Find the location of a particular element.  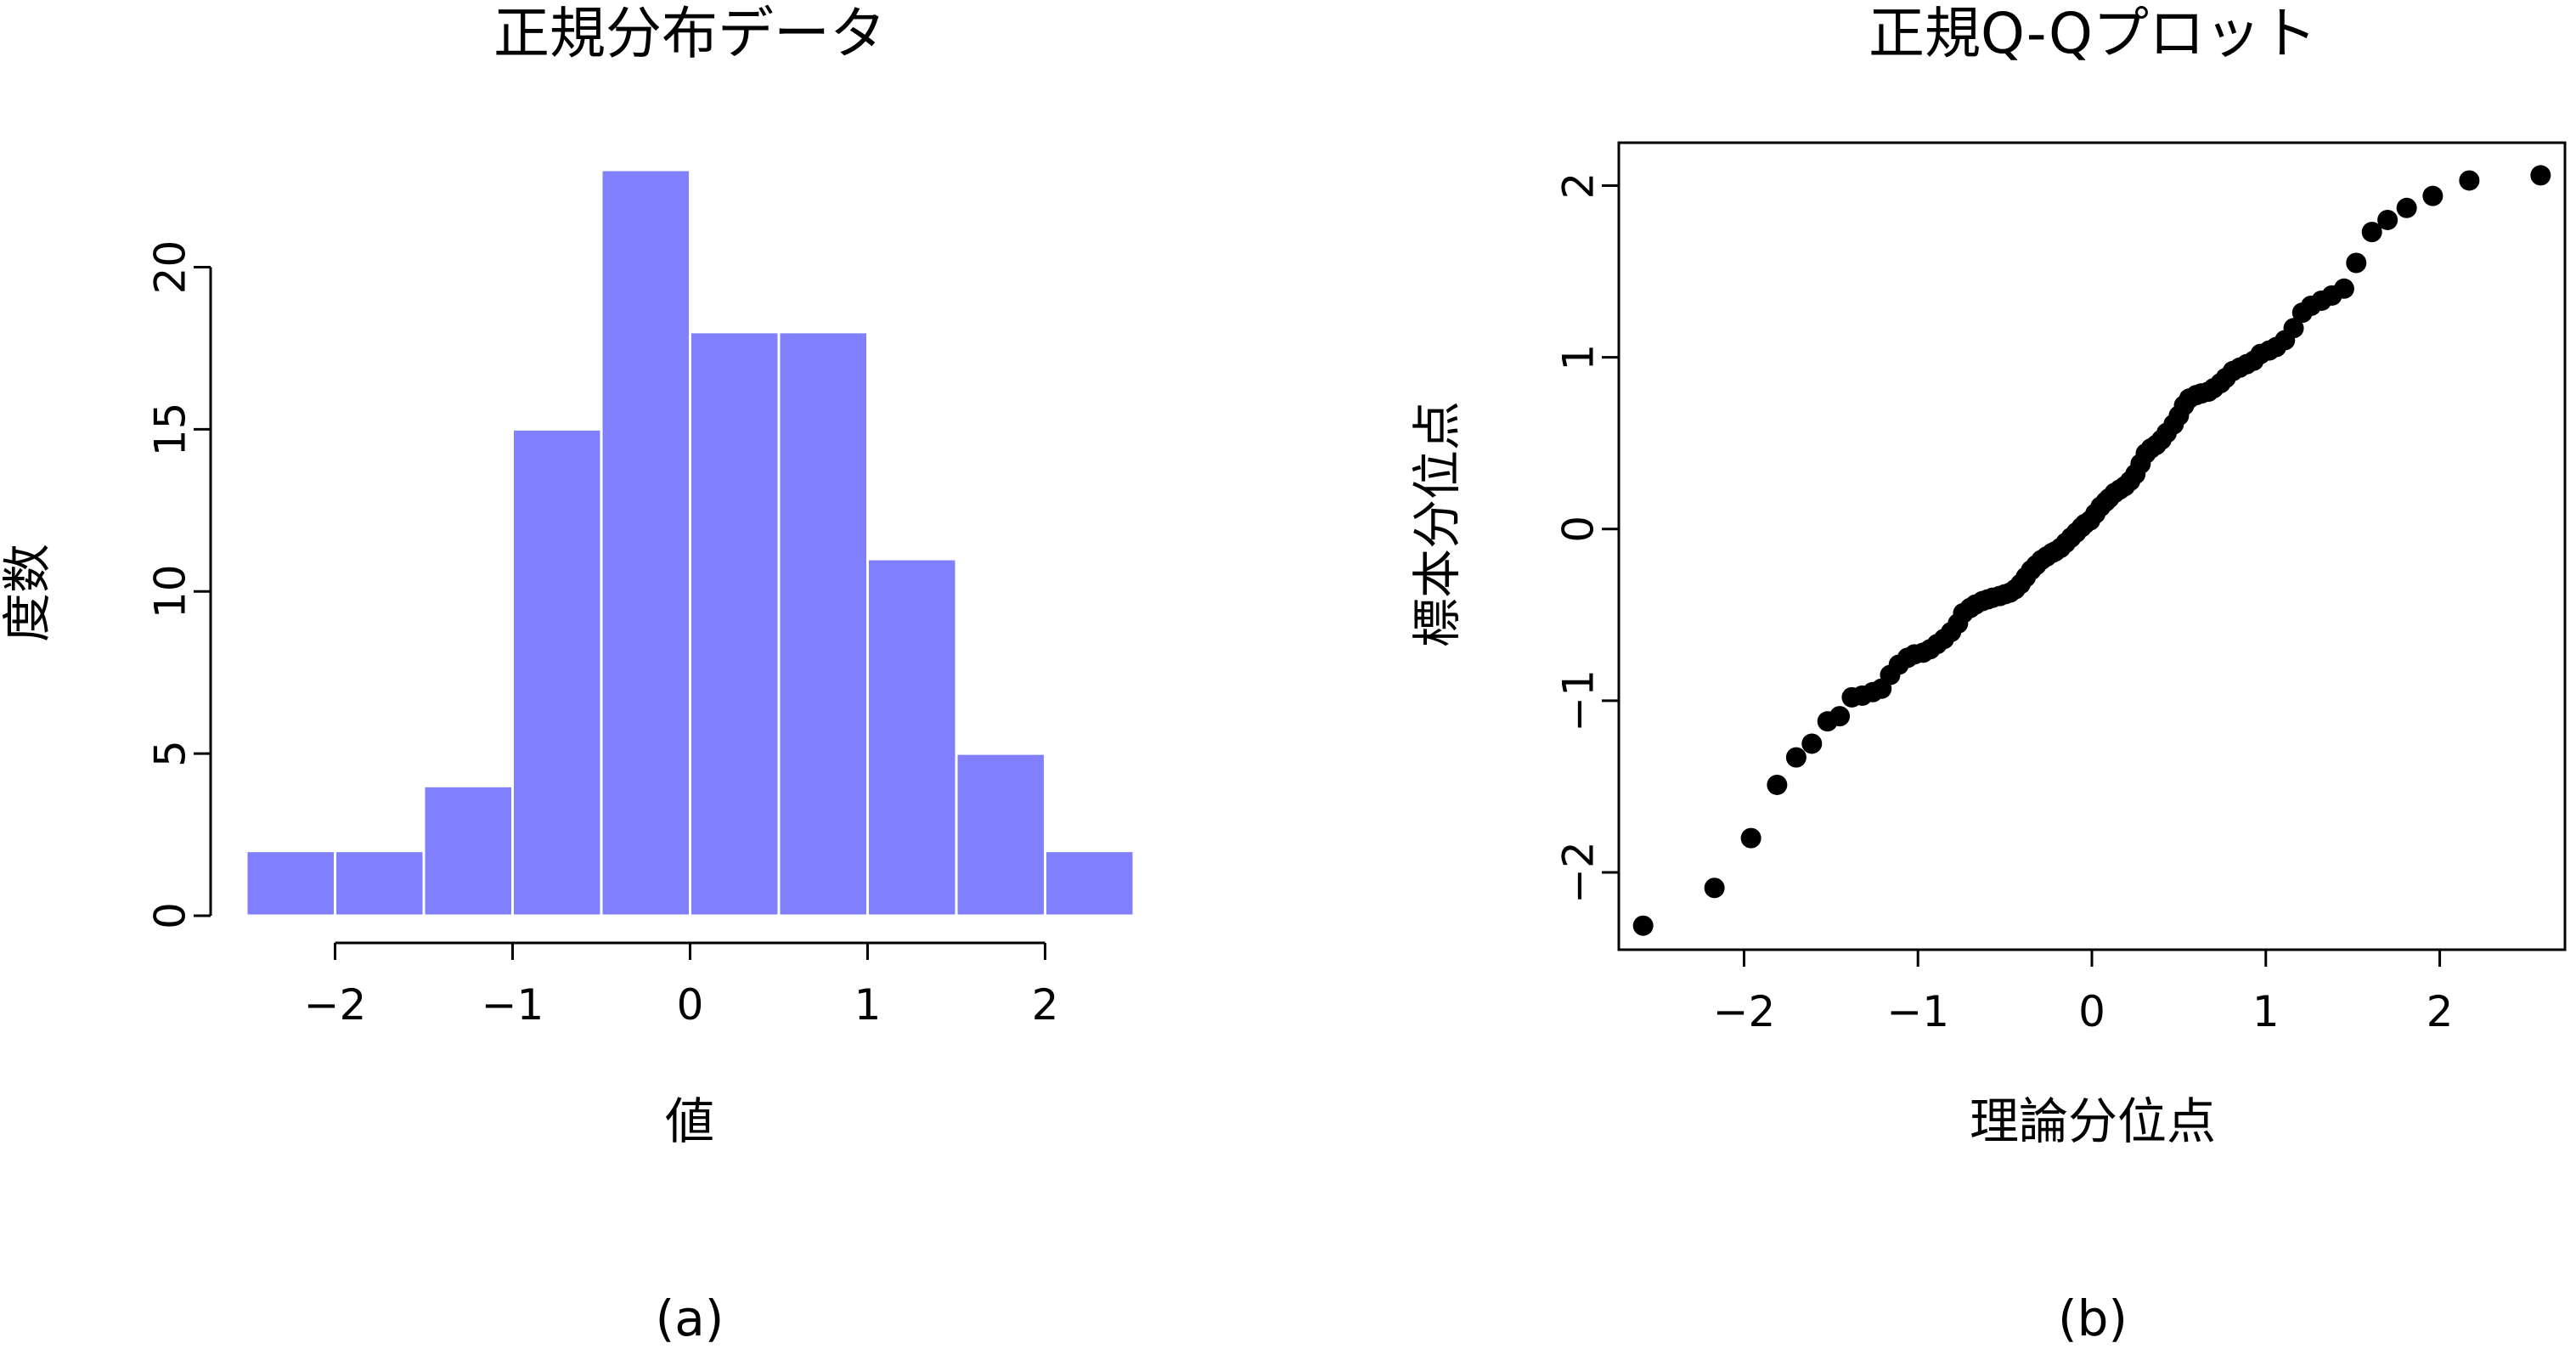

histogram-x-tick-label: 2 is located at coordinates (1045, 1005).